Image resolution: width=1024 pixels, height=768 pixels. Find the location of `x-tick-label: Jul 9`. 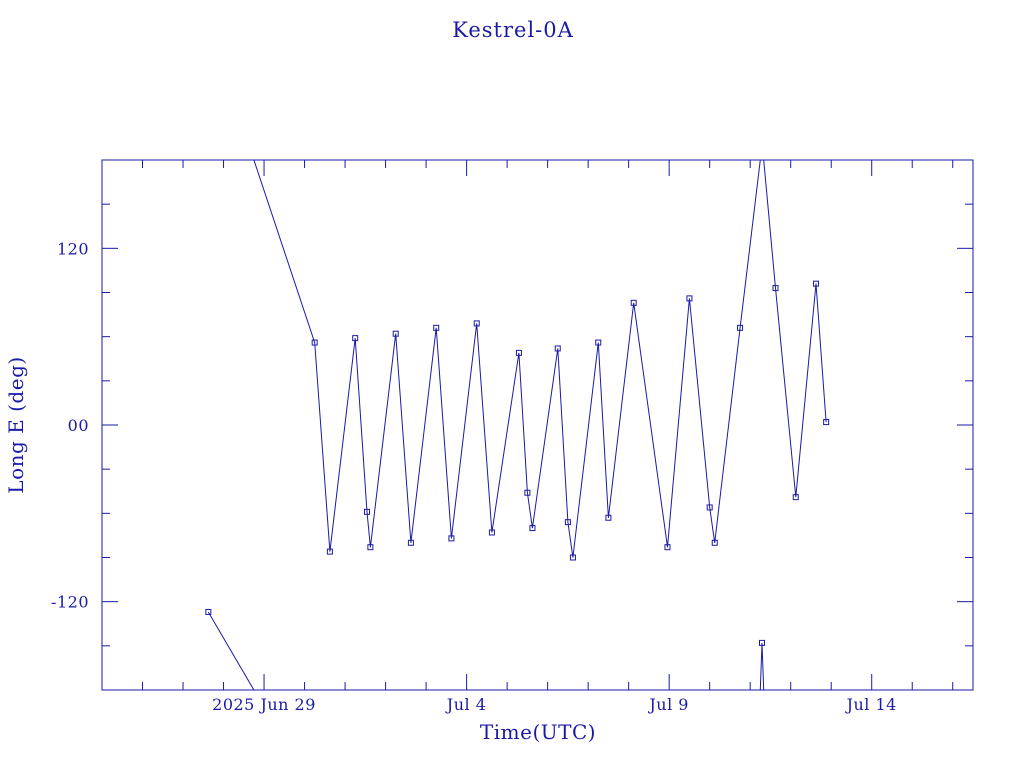

x-tick-label: Jul 9 is located at coordinates (668, 704).